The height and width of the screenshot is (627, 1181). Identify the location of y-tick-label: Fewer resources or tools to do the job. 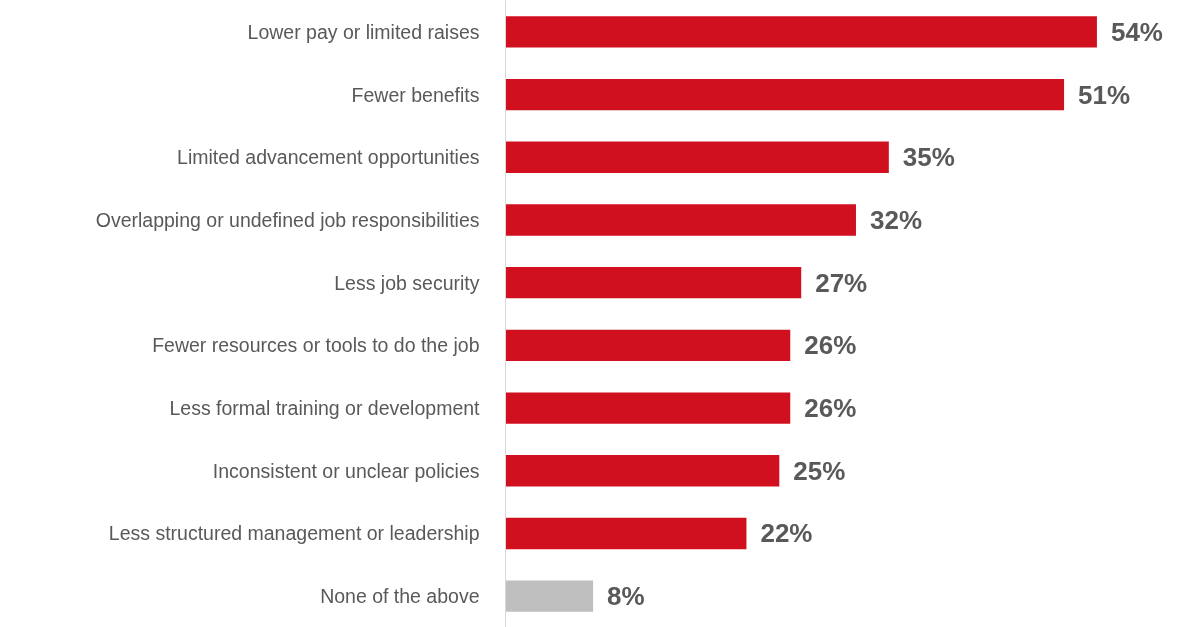
(316, 345).